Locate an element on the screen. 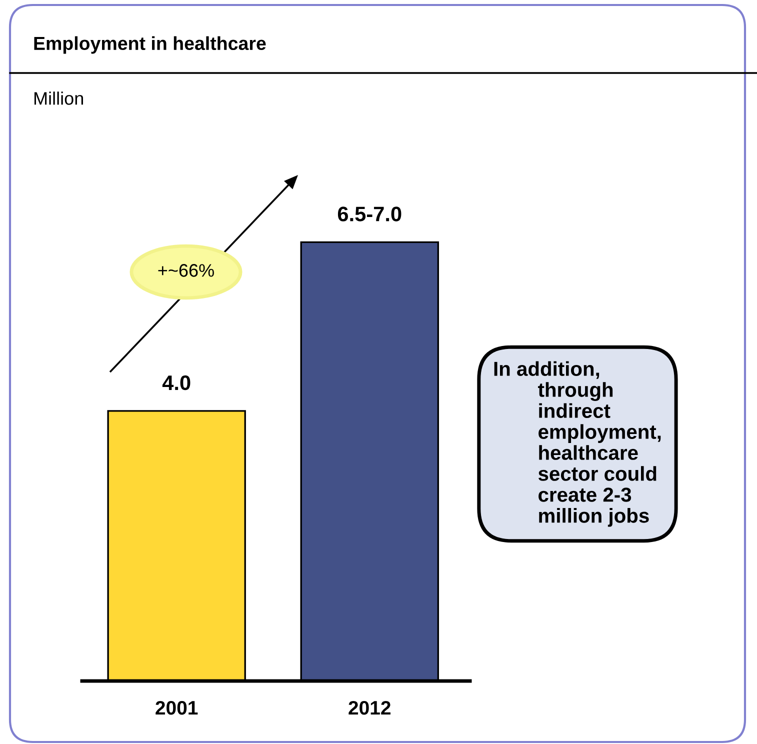  annotation: +~66% is located at coordinates (186, 270).